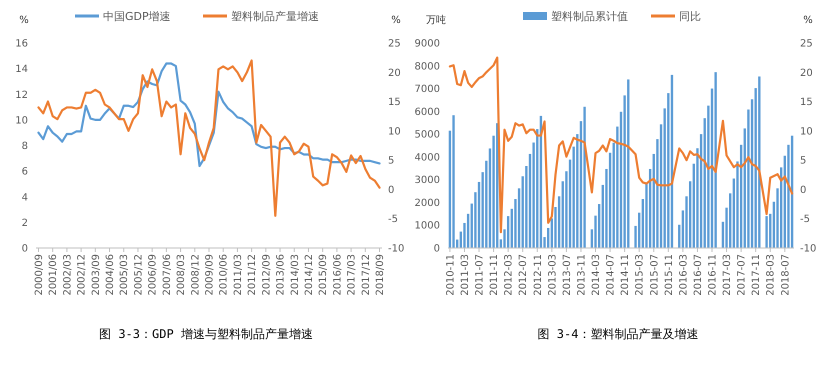 The image size is (824, 376). Describe the element at coordinates (450, 275) in the screenshot. I see `x-tick-label: 2010-11` at that location.